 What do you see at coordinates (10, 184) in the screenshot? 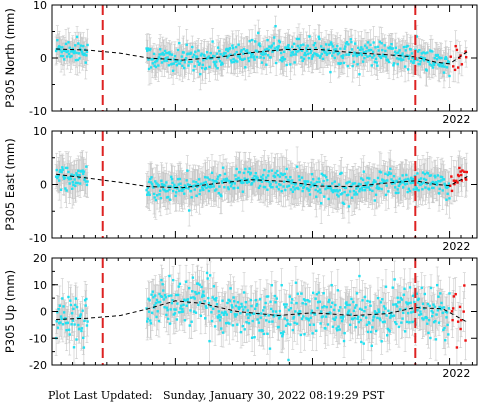
I see `y-axis-label: P305 East (mm)` at bounding box center [10, 184].